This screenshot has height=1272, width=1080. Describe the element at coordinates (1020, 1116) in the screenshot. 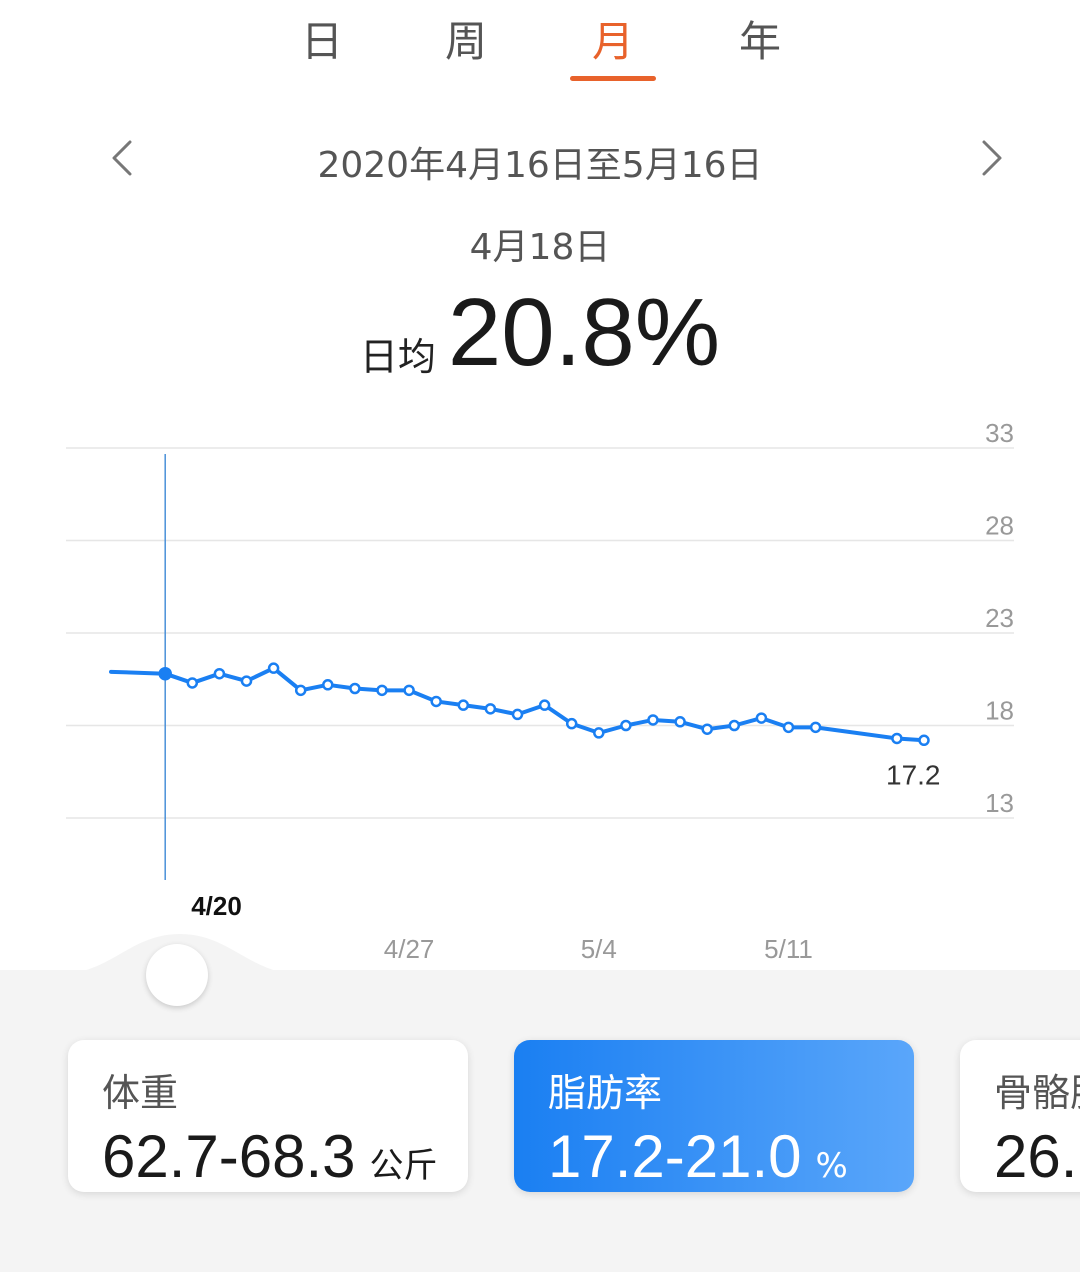

I see `metric-card-skeletal-muscle: 骨骼肌 26.` at that location.